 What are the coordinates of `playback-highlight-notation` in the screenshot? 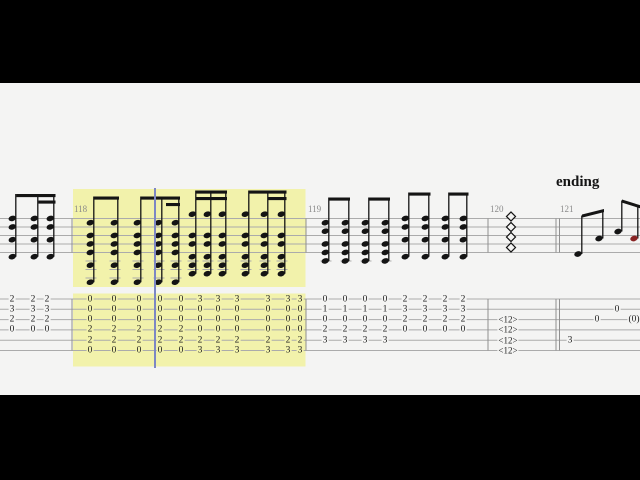 It's located at (189, 238).